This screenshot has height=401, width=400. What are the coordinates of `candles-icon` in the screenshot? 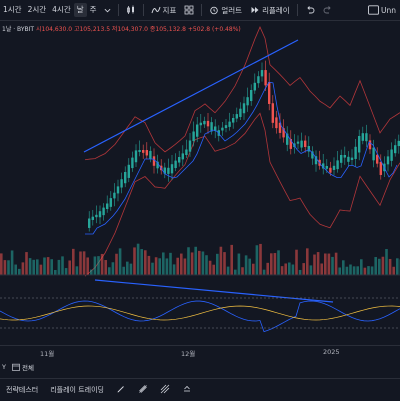 It's located at (131, 10).